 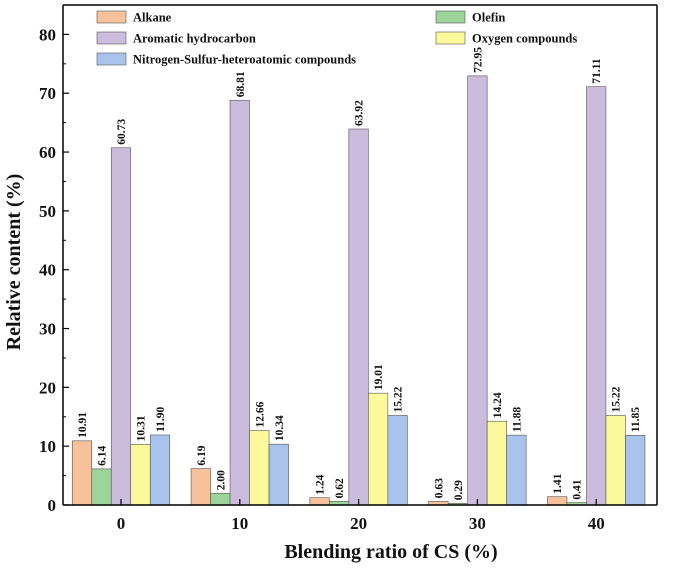 What do you see at coordinates (241, 84) in the screenshot?
I see `data-label: 68.81` at bounding box center [241, 84].